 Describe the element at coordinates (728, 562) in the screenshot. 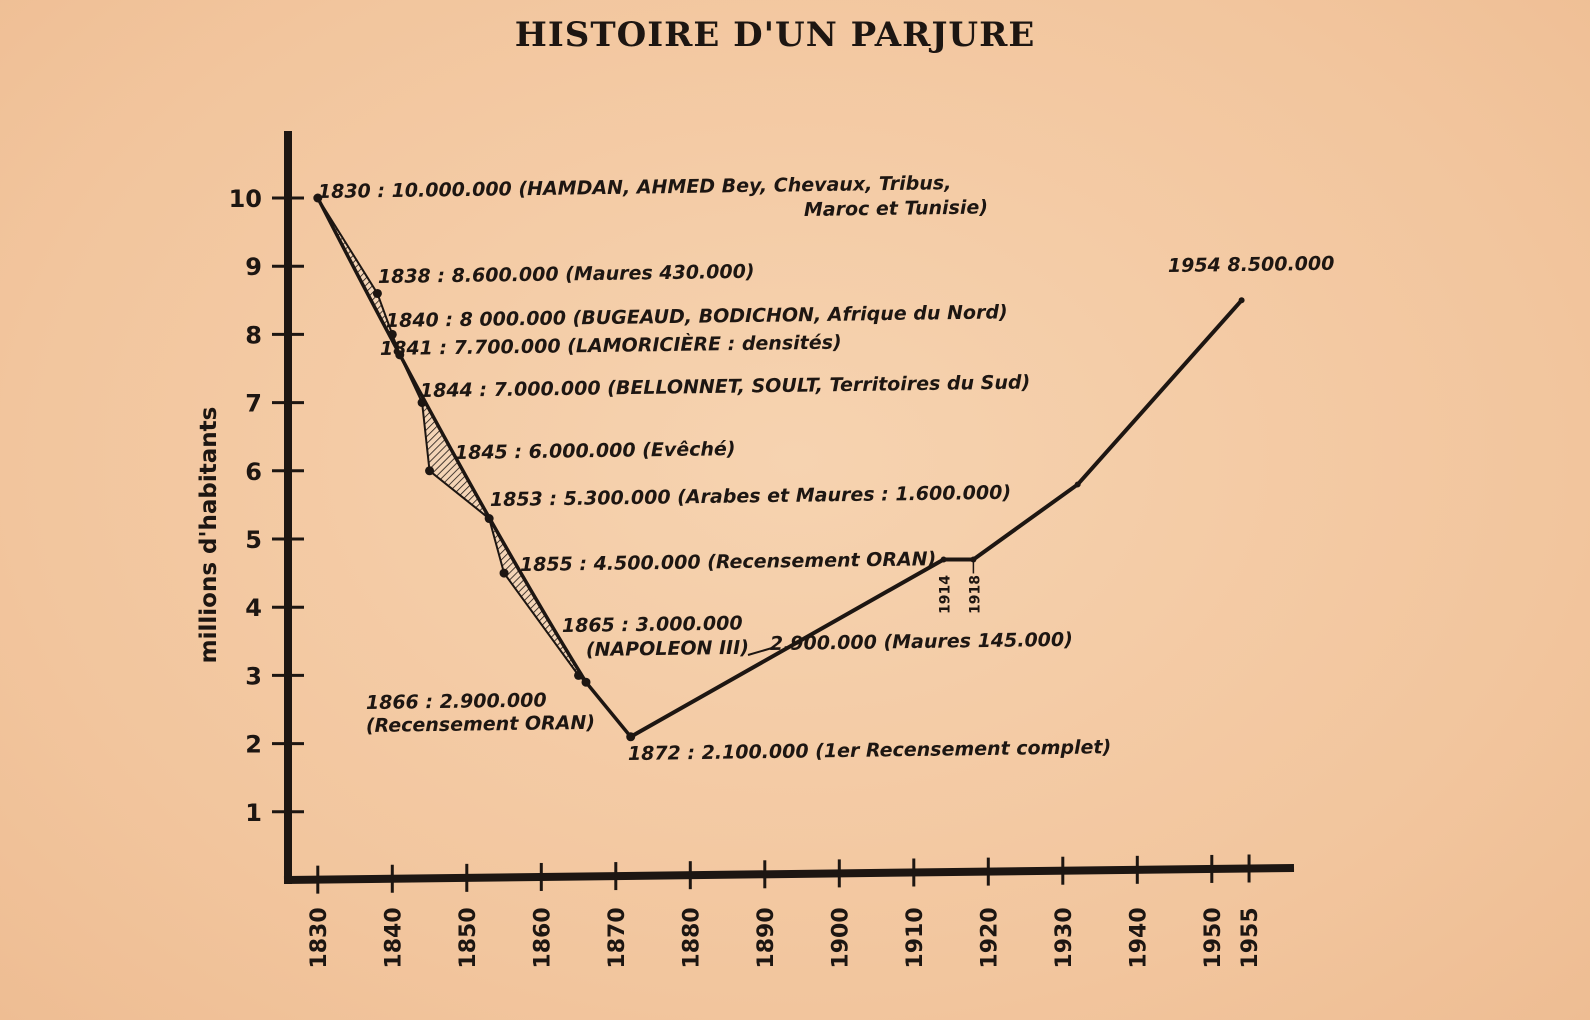

I see `annotation-text: 1855 : 4.500.000 (Recensement ORAN)` at that location.